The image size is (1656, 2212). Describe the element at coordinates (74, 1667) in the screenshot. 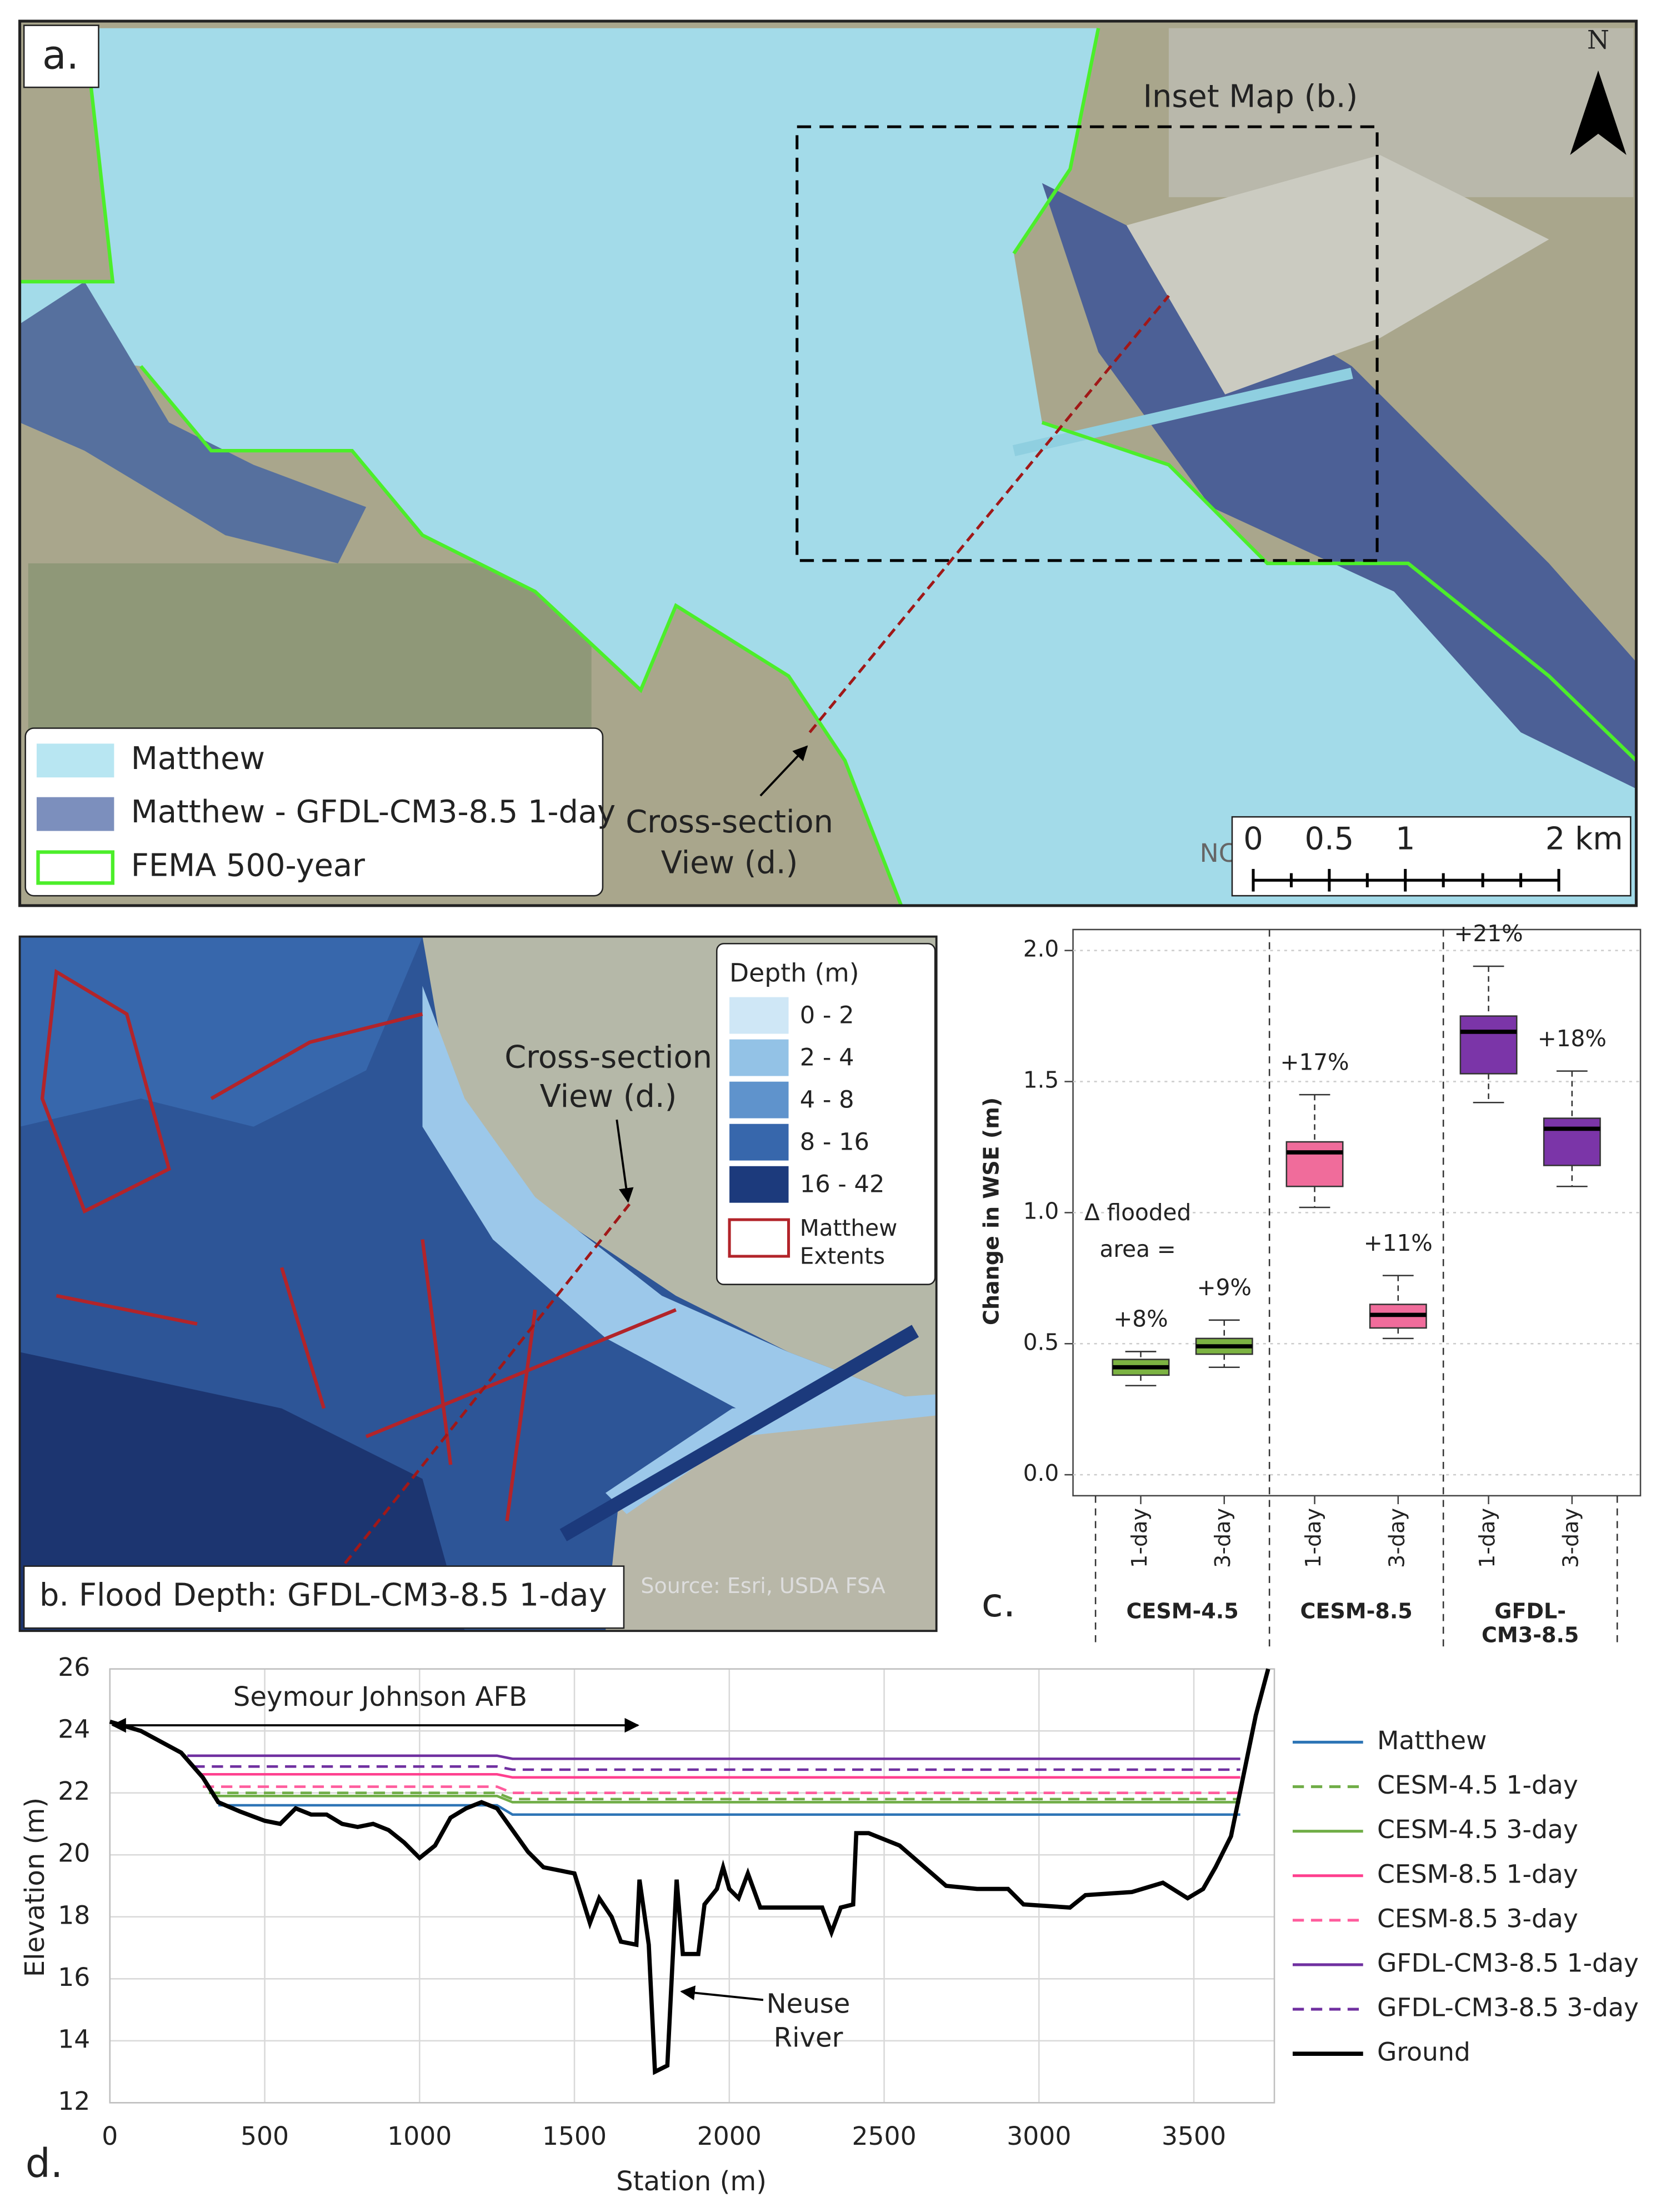

I see `y-tick-label: 26` at that location.